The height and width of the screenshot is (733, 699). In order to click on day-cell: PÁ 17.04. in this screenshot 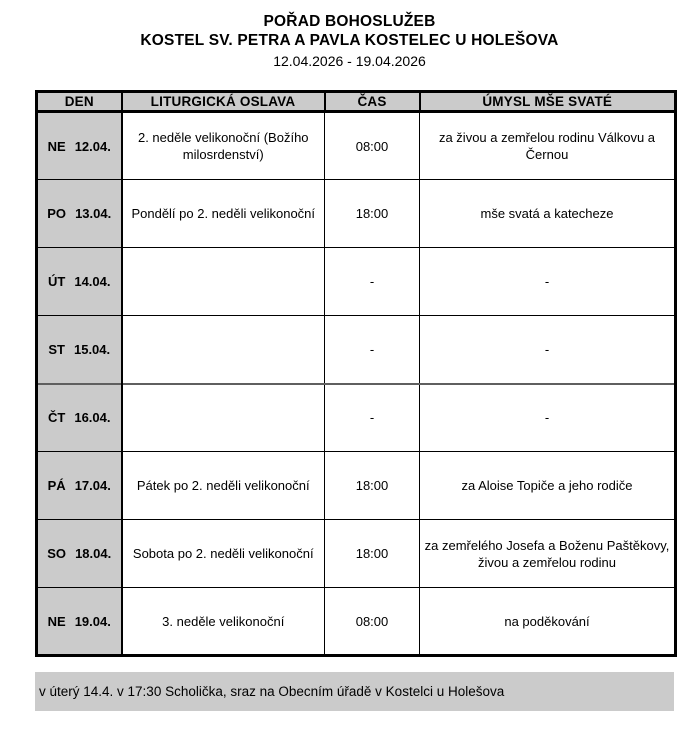, I will do `click(79, 485)`.